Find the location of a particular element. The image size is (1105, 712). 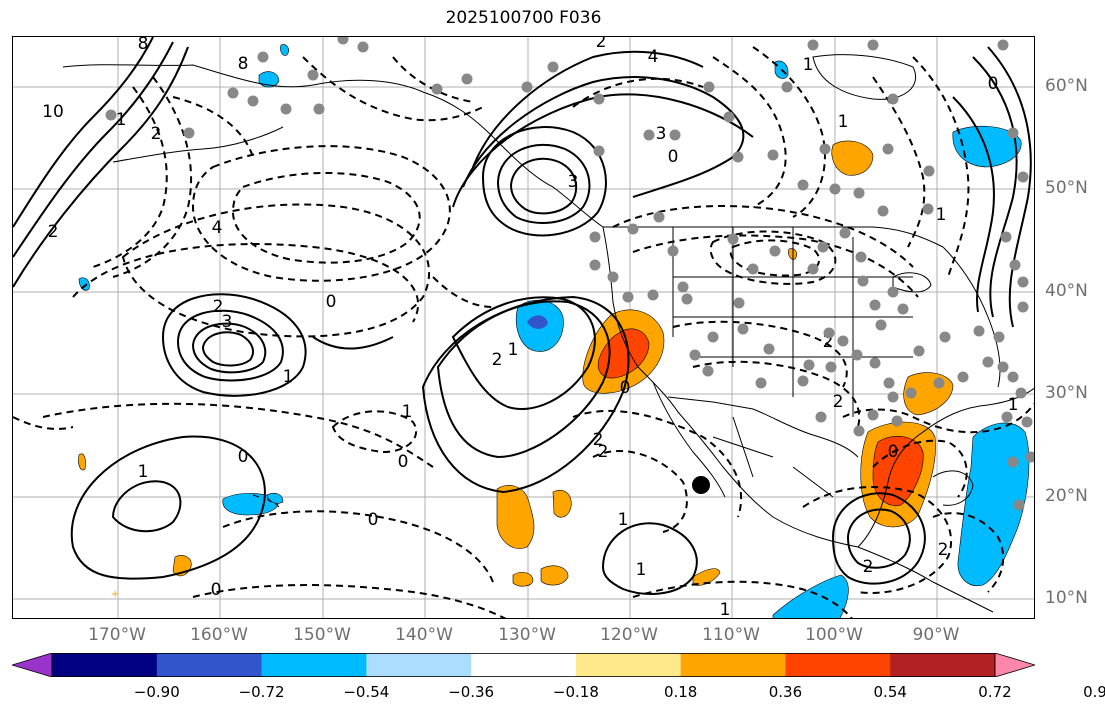

contour-solid-high-w2 is located at coordinates (230, 345).